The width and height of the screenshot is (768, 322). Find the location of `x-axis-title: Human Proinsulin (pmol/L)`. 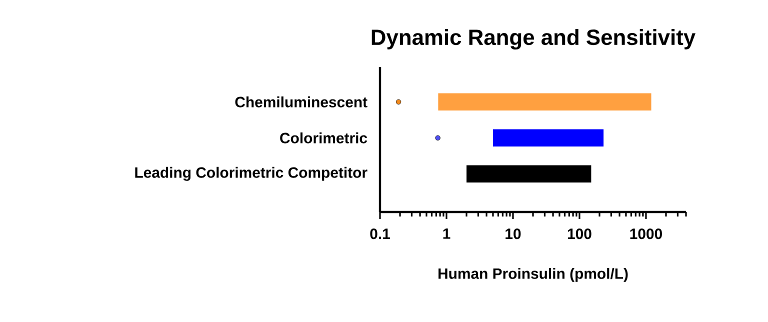

x-axis-title: Human Proinsulin (pmol/L) is located at coordinates (533, 275).